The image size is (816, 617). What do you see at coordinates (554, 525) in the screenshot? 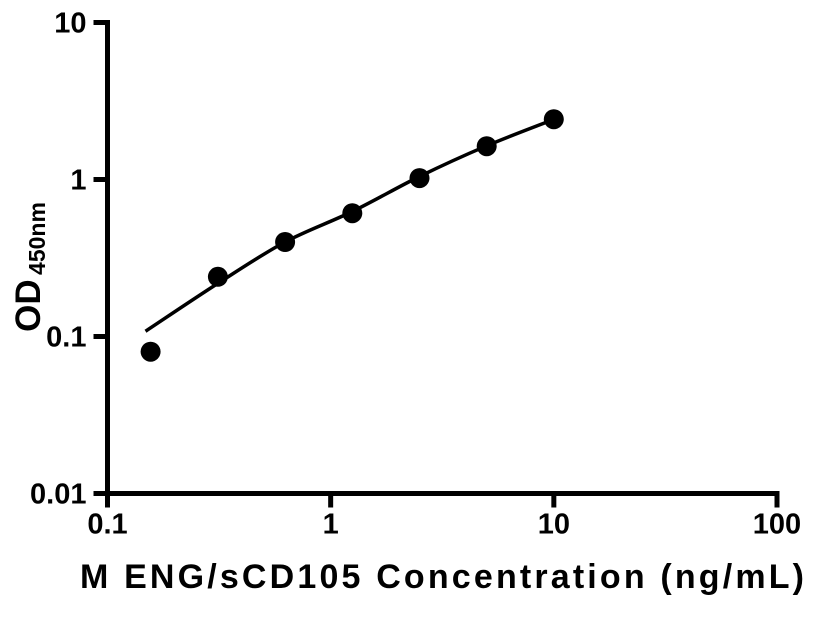
I see `x-tick-label: 10` at bounding box center [554, 525].